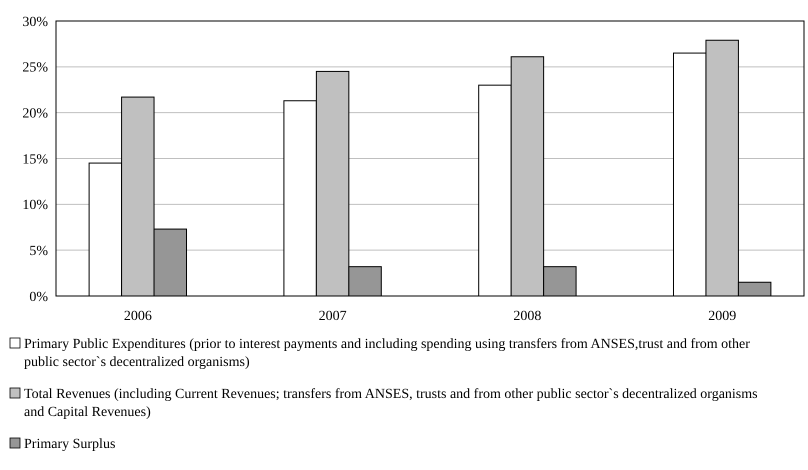 This screenshot has width=808, height=470. What do you see at coordinates (35, 206) in the screenshot?
I see `y-tick-label: 10%` at bounding box center [35, 206].